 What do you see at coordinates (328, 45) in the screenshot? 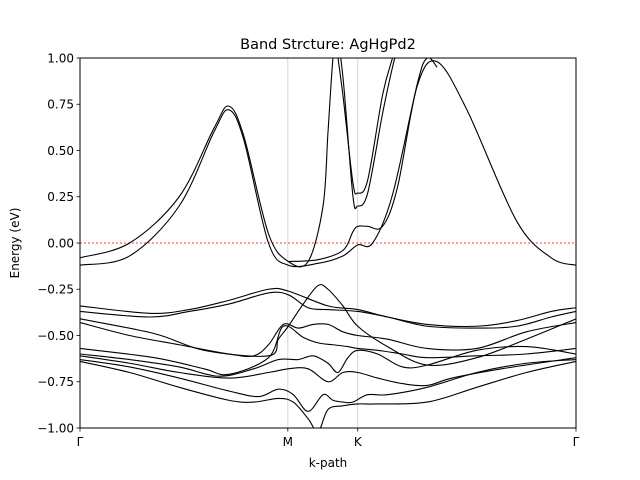
I see `chart-title: Band Strcture: AgHgPd2` at bounding box center [328, 45].